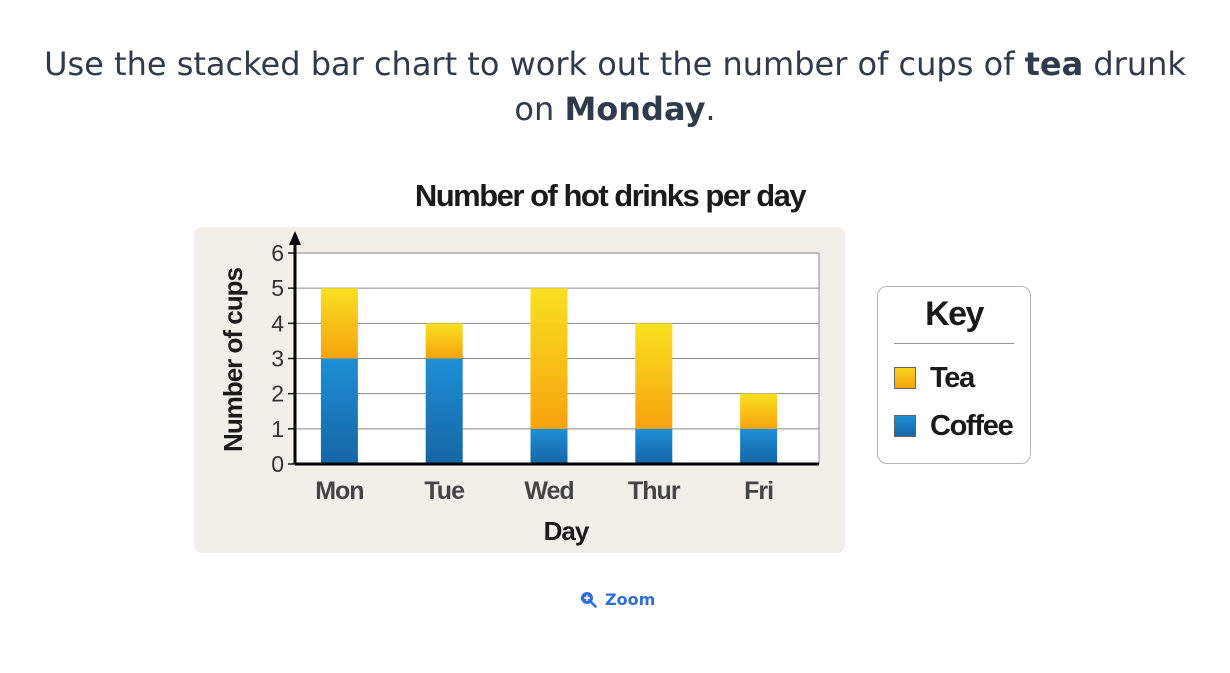  What do you see at coordinates (610, 195) in the screenshot?
I see `chart-title: Number of hot drinks per day` at bounding box center [610, 195].